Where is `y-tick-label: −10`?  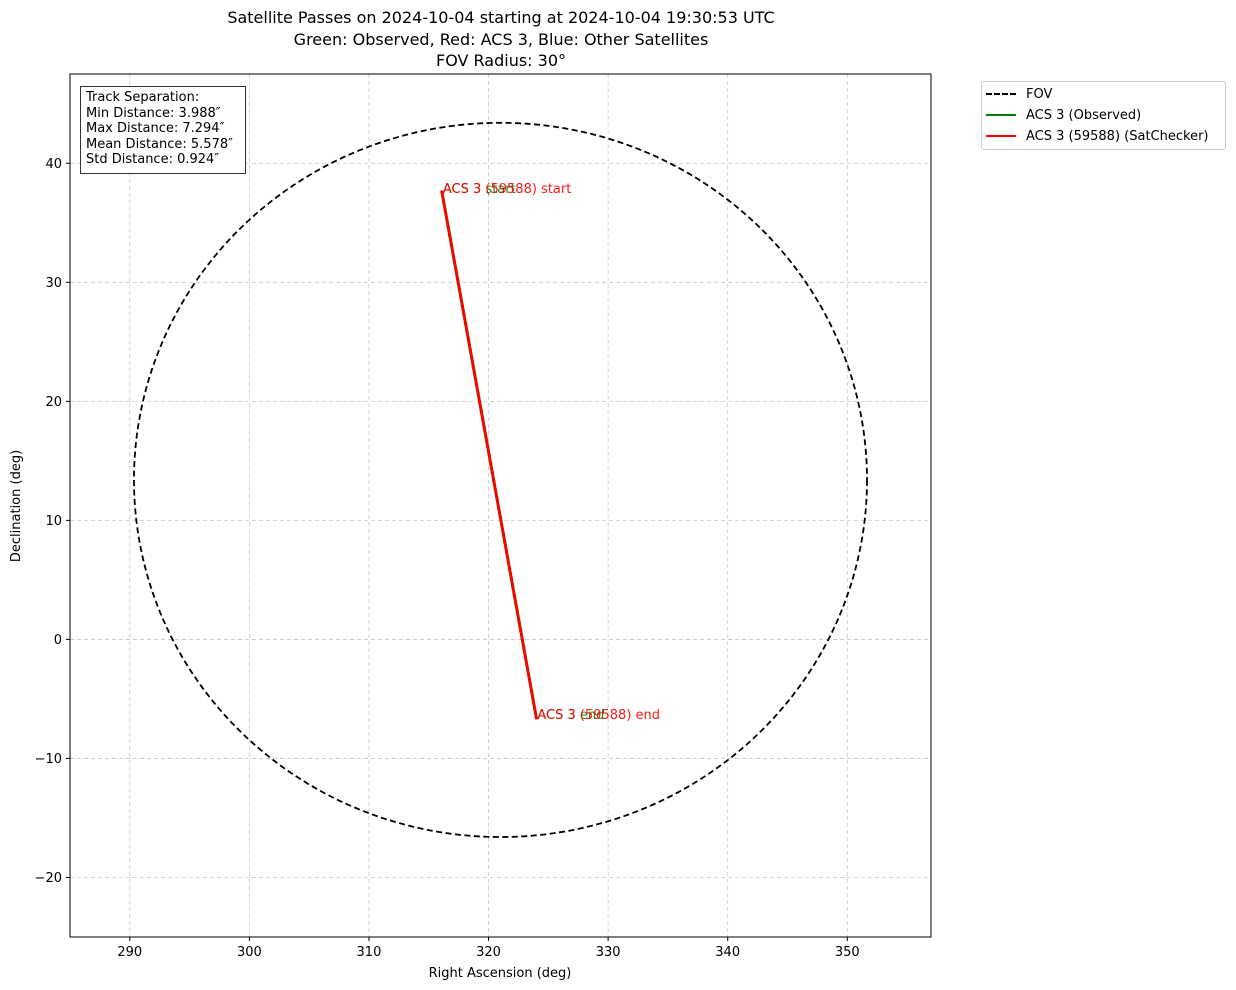
y-tick-label: −10 is located at coordinates (48, 759).